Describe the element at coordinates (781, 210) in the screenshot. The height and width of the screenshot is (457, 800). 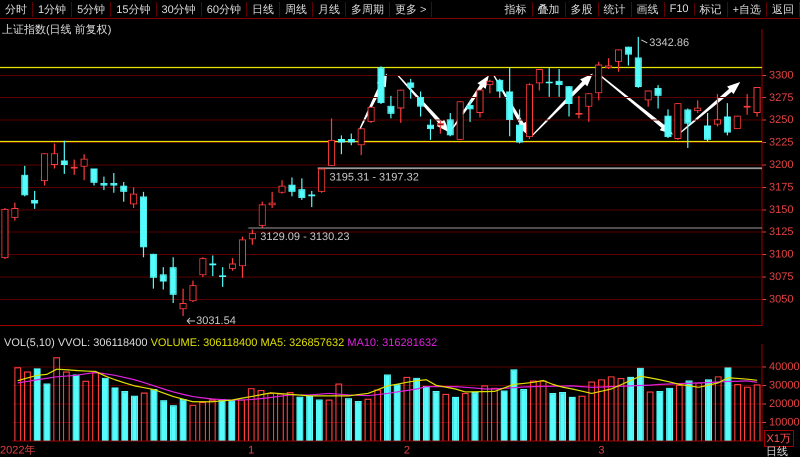
I see `y-tick-label: 3150` at that location.